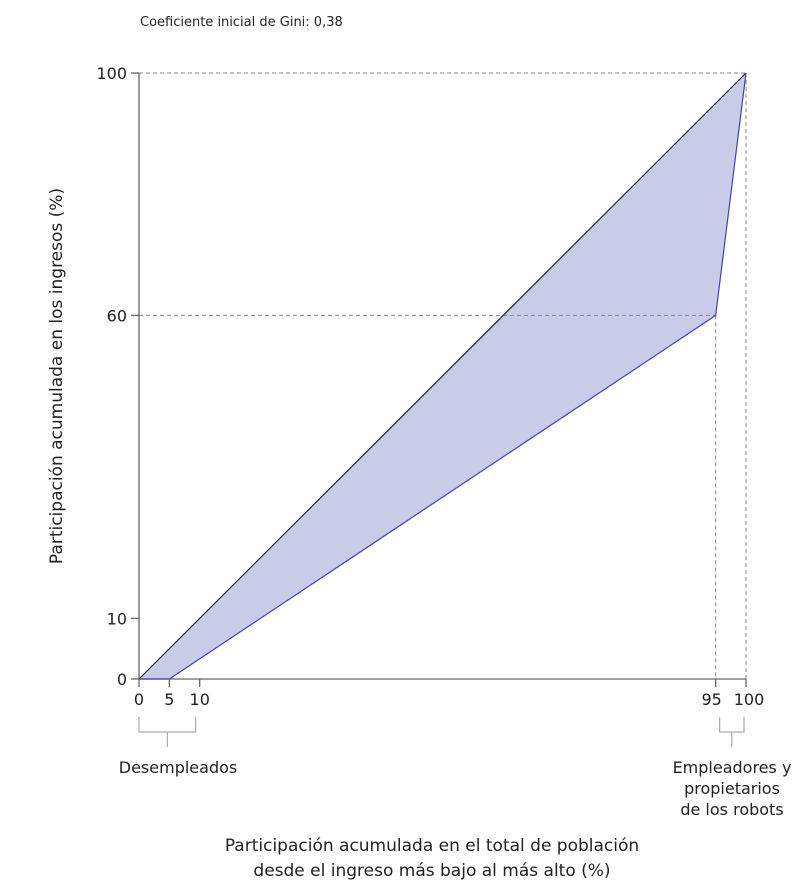  Describe the element at coordinates (139, 699) in the screenshot. I see `x-tick-label-0: 0` at that location.